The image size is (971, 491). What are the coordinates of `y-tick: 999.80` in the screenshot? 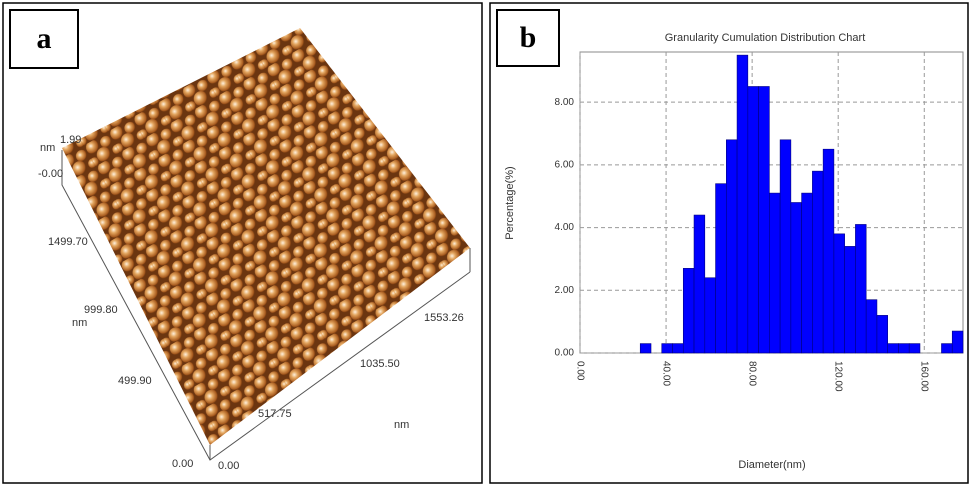 It's located at (101, 310).